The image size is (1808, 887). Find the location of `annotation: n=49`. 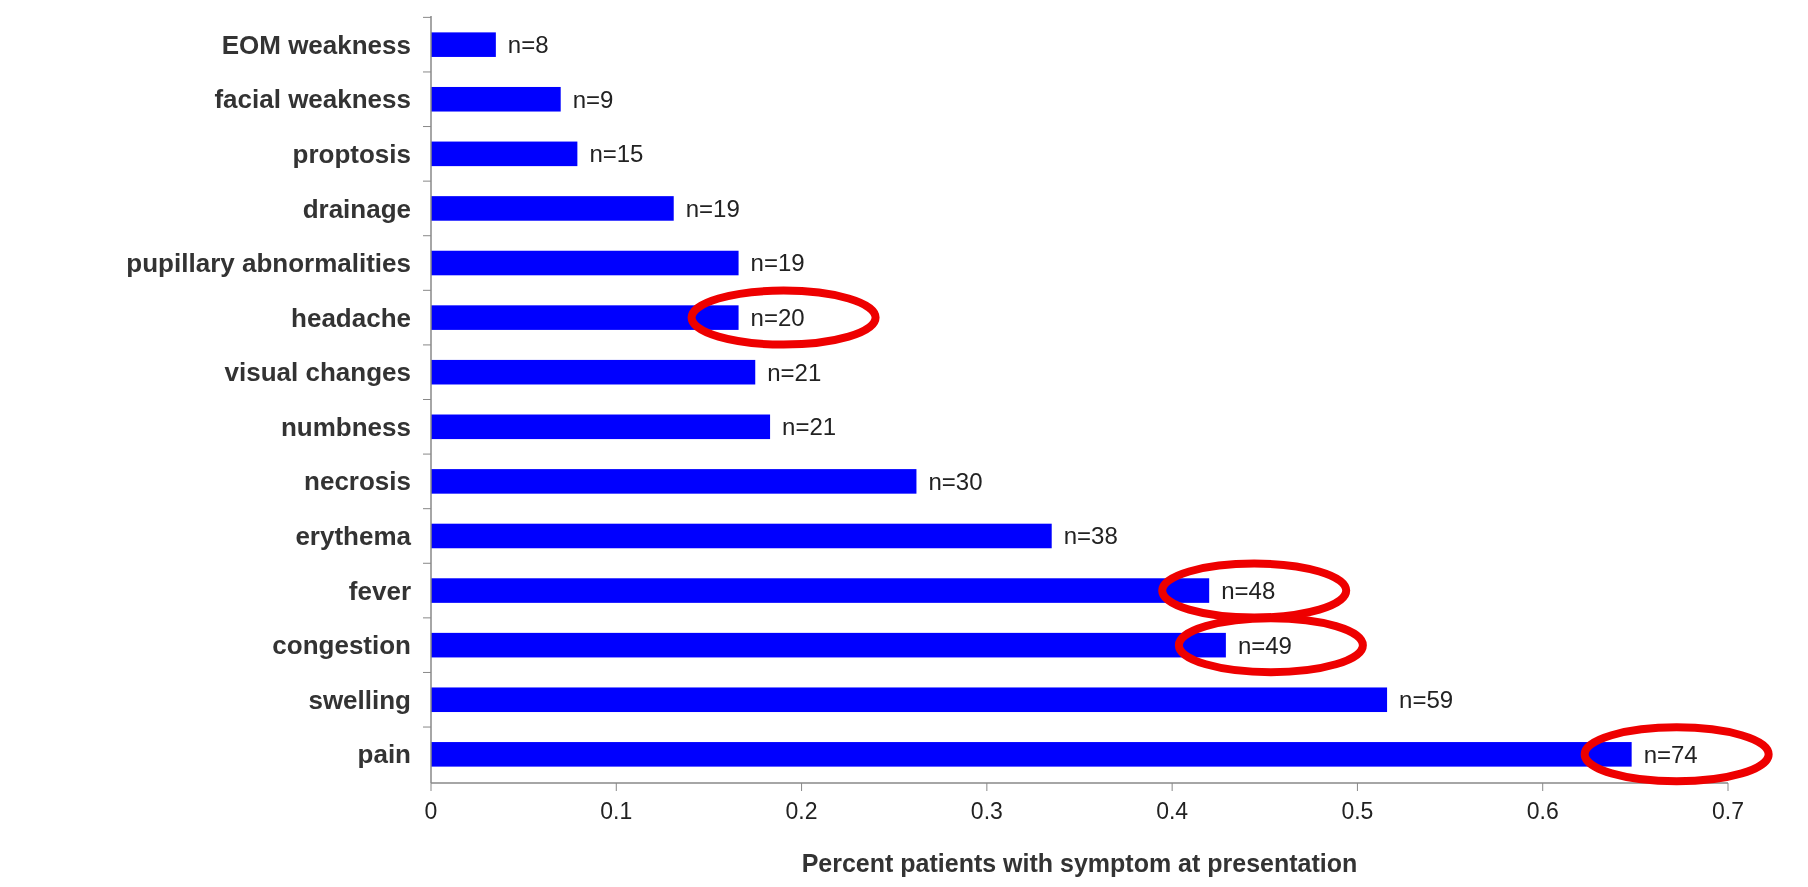

annotation: n=49 is located at coordinates (1264, 645).